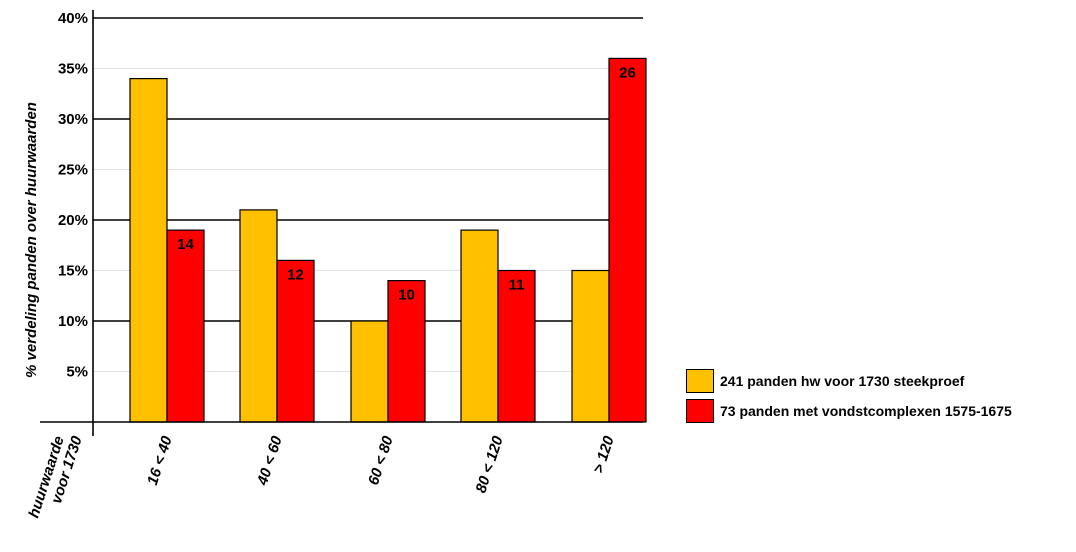 This screenshot has width=1076, height=552. What do you see at coordinates (77, 372) in the screenshot?
I see `y-tick-label-5: 5%` at bounding box center [77, 372].